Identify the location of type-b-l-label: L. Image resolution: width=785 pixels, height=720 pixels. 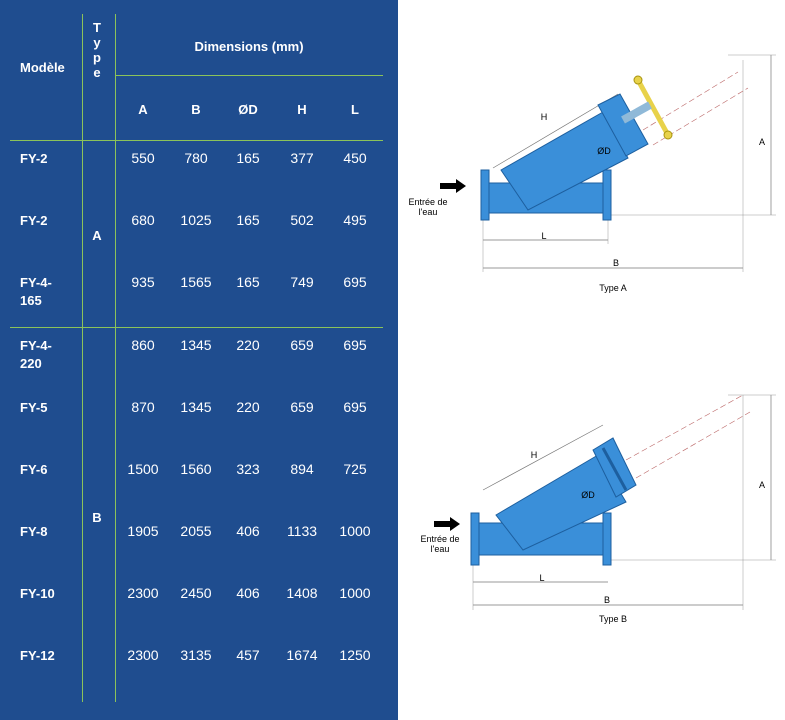
(542, 578).